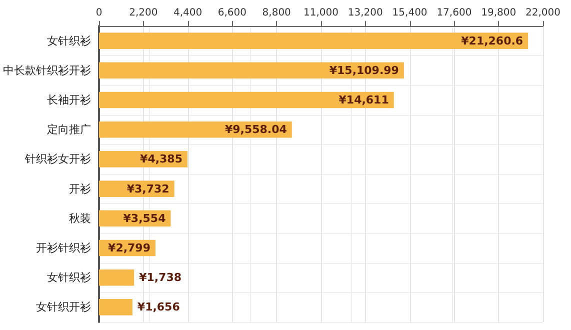  Describe the element at coordinates (161, 159) in the screenshot. I see `data-label: ¥4,385` at that location.